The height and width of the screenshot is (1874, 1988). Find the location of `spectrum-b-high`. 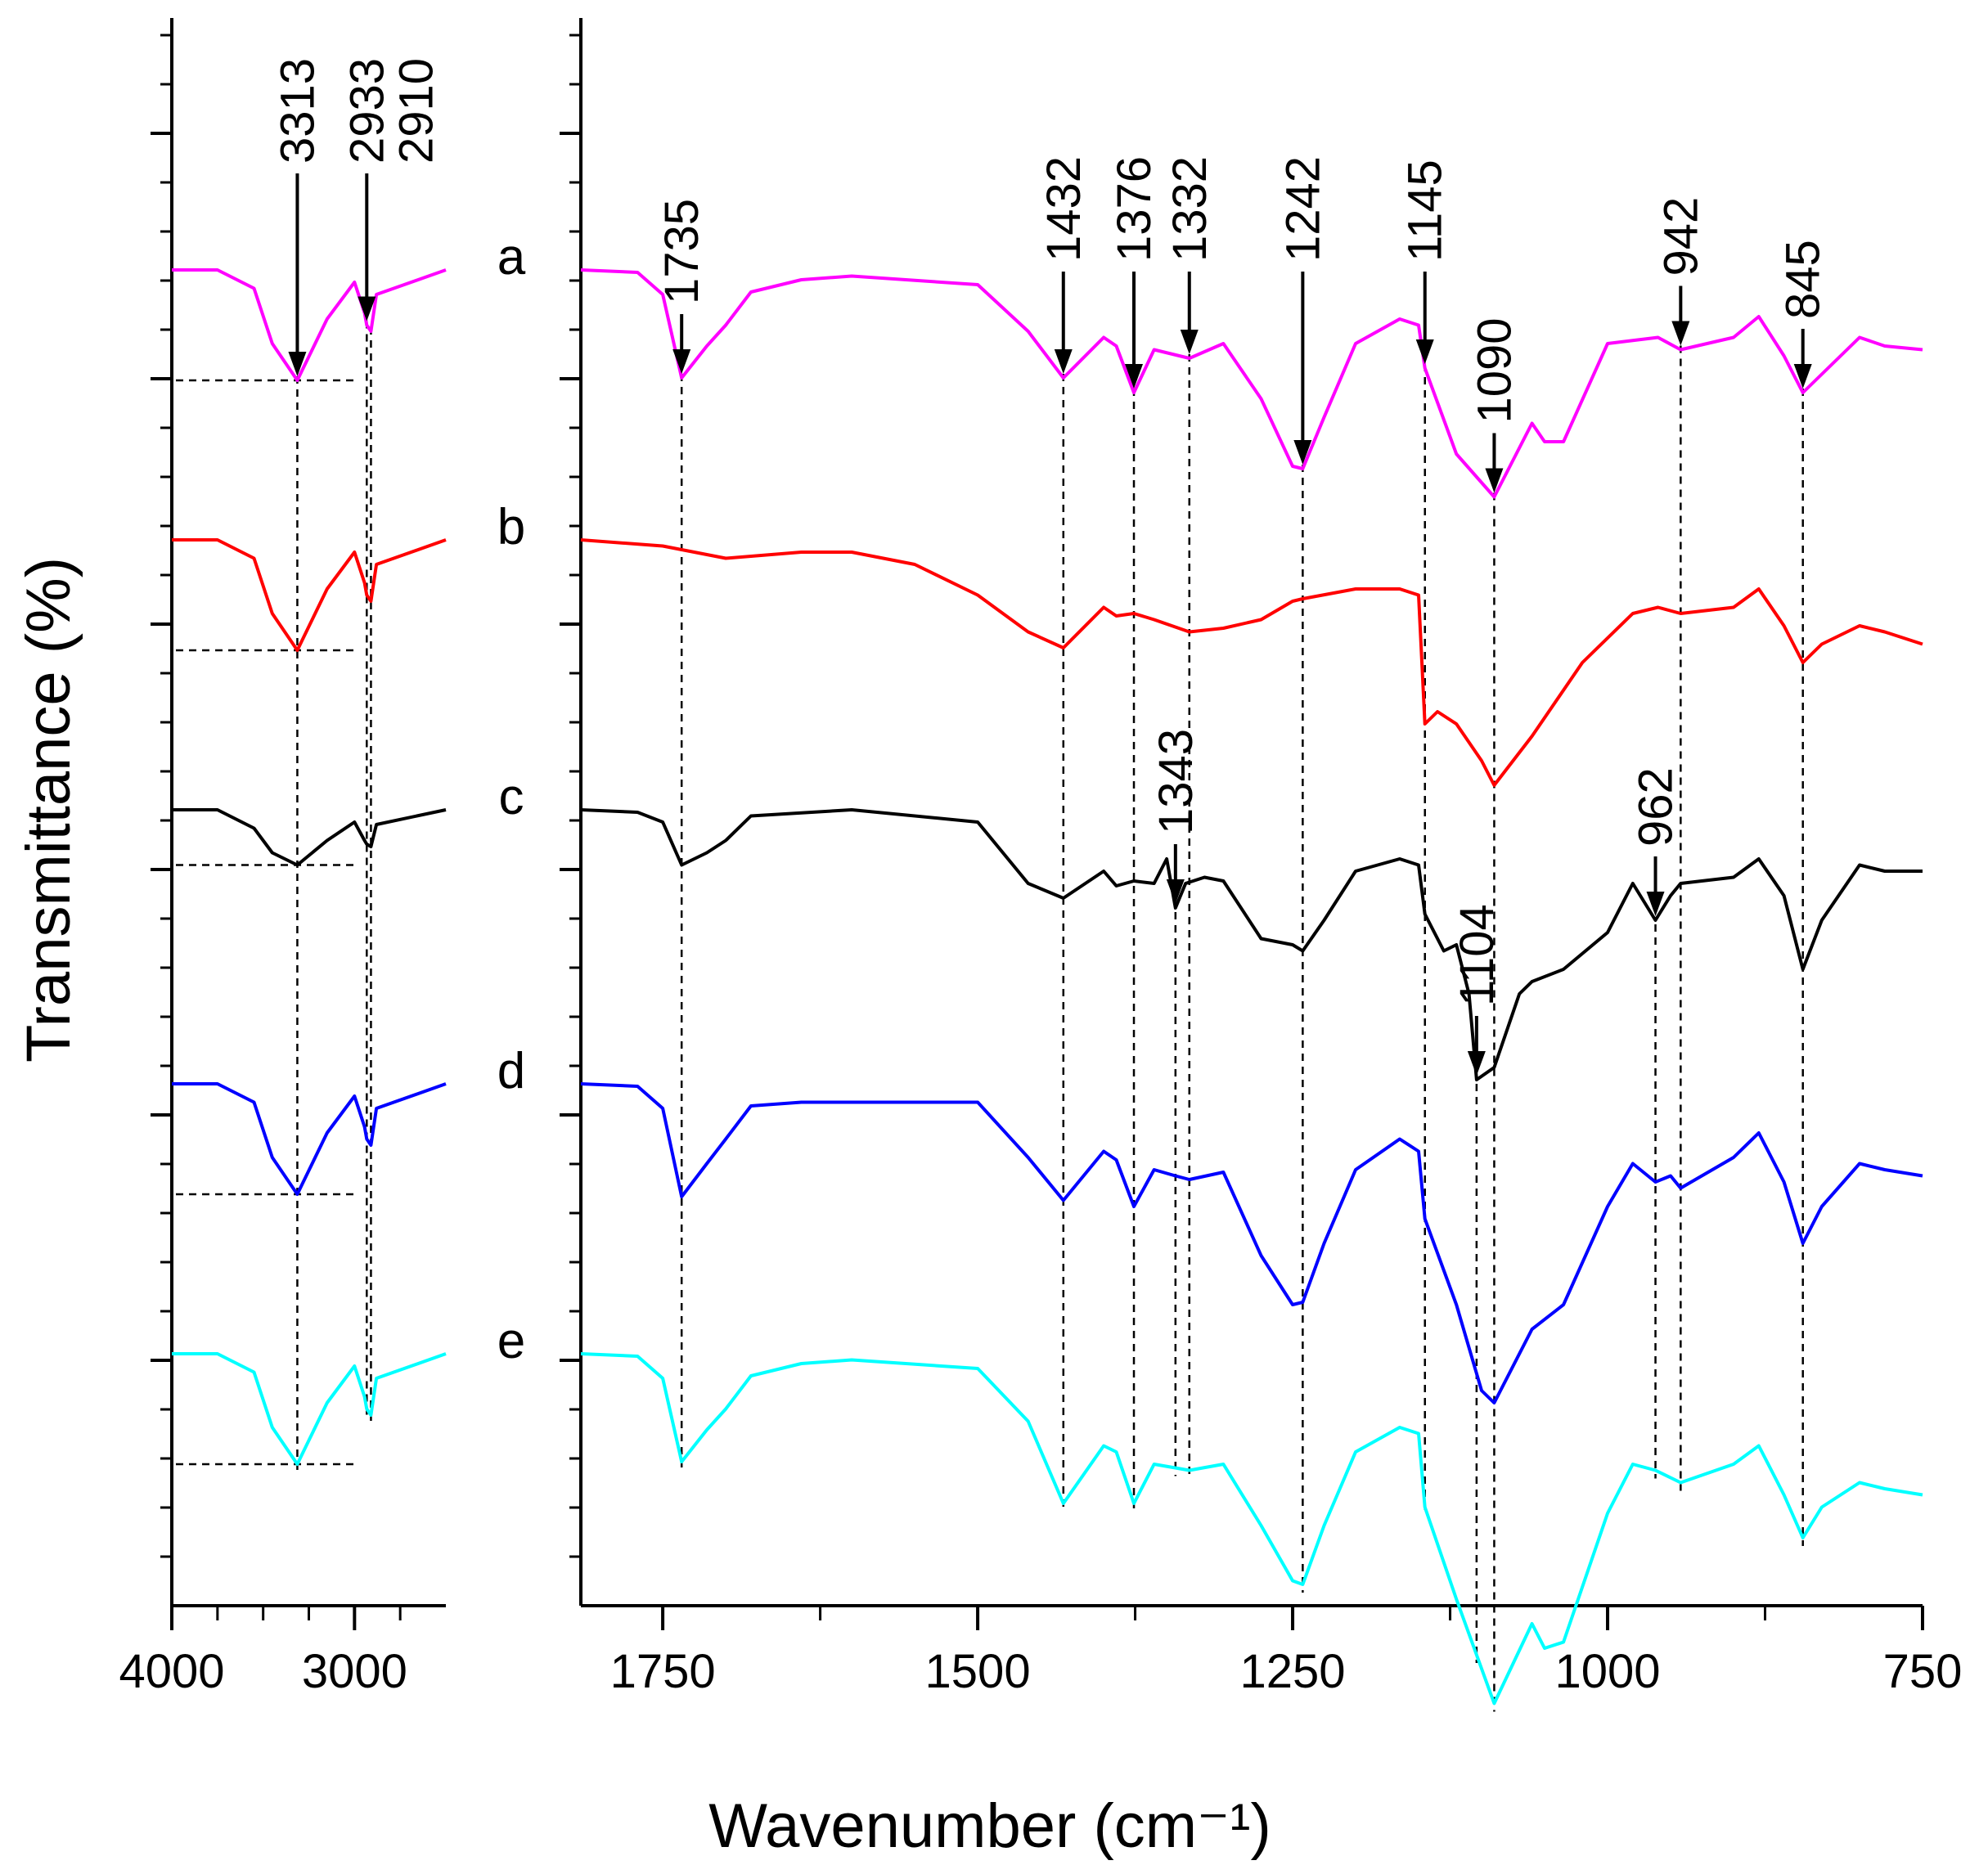

spectrum-b-high is located at coordinates (309, 595).